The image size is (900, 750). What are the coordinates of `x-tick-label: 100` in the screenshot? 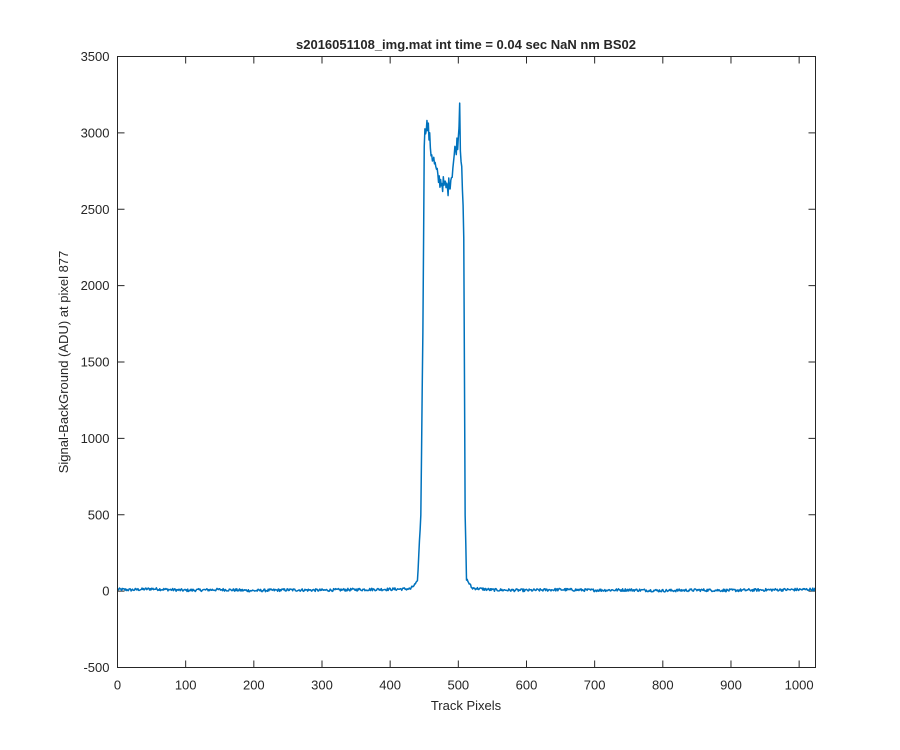 It's located at (186, 685).